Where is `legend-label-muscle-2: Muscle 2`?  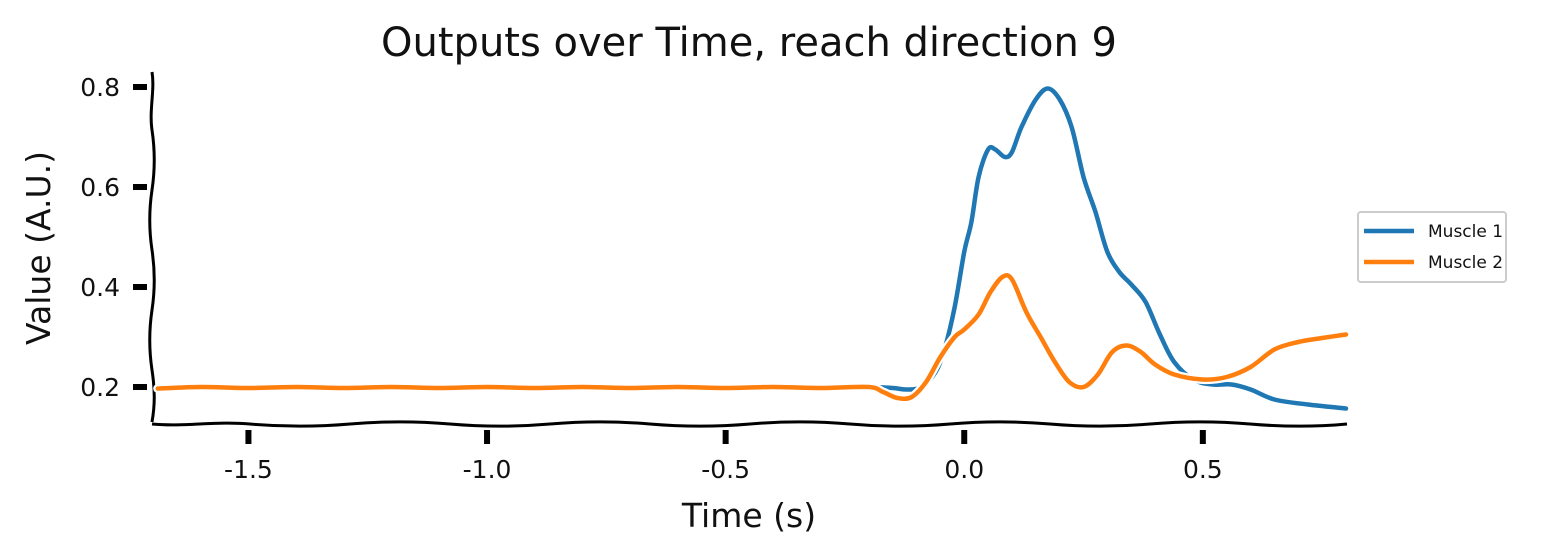
legend-label-muscle-2: Muscle 2 is located at coordinates (1465, 263).